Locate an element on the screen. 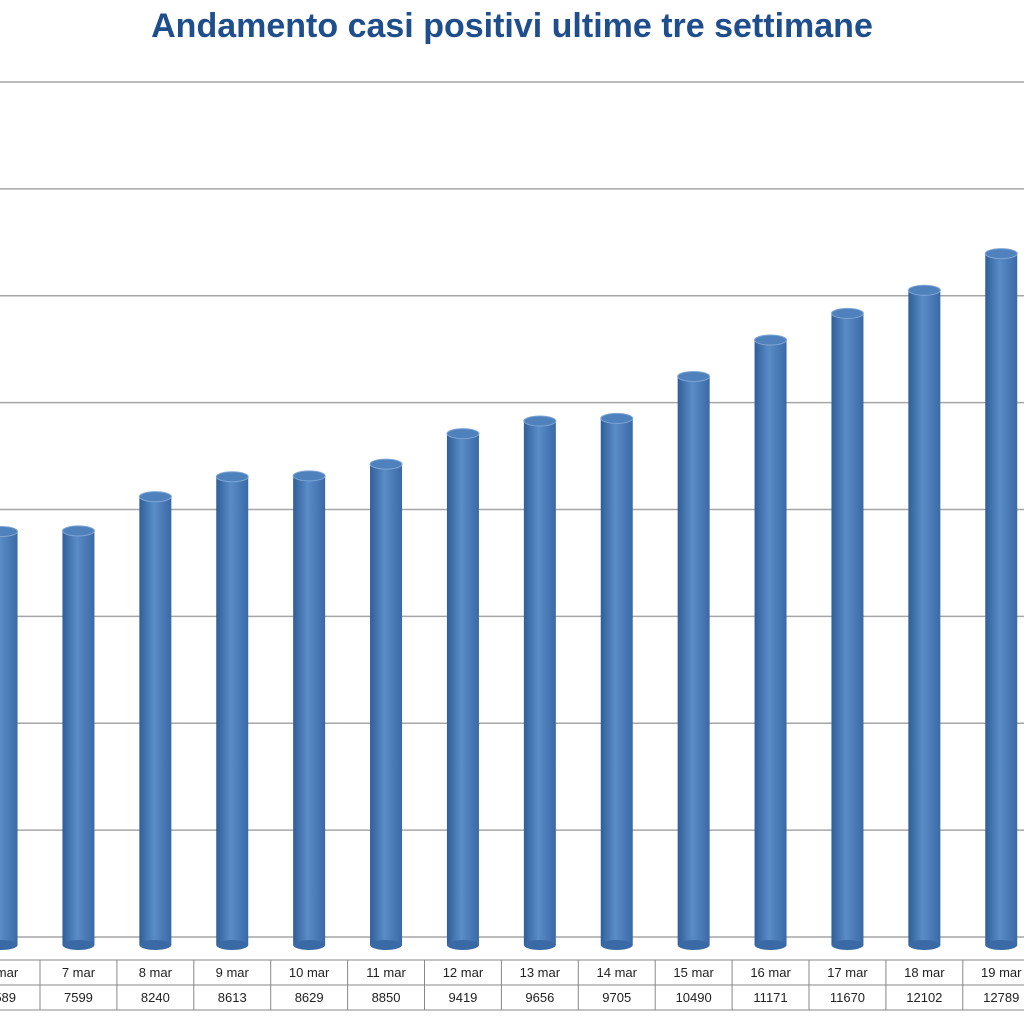 This screenshot has height=1024, width=1024. table-value: 9705 is located at coordinates (616, 997).